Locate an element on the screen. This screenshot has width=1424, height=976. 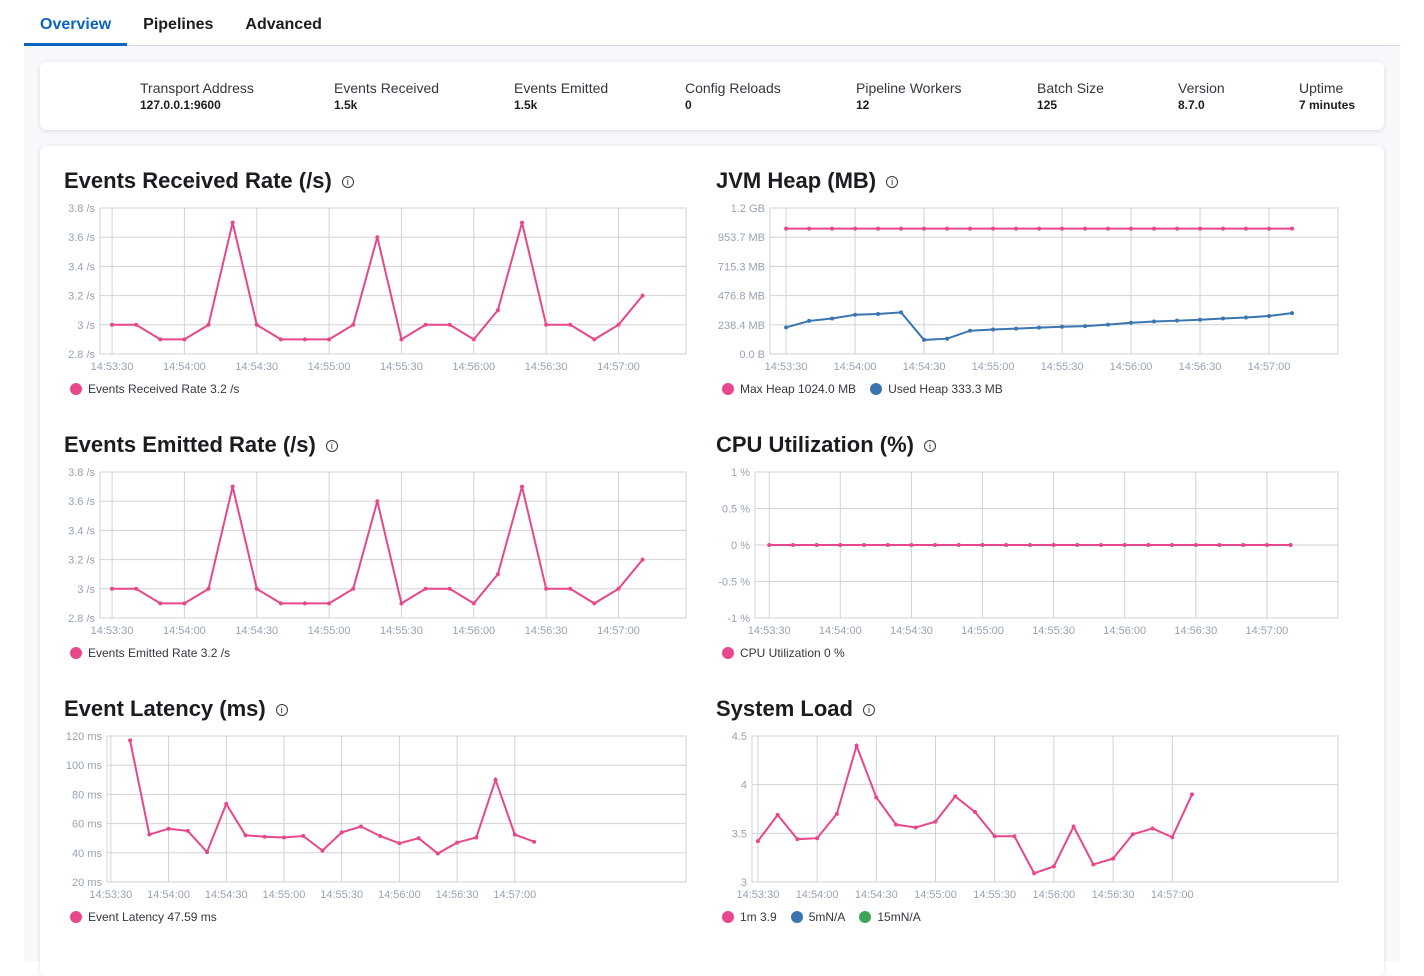
legend-item: 1m 3.9 is located at coordinates (749, 917).